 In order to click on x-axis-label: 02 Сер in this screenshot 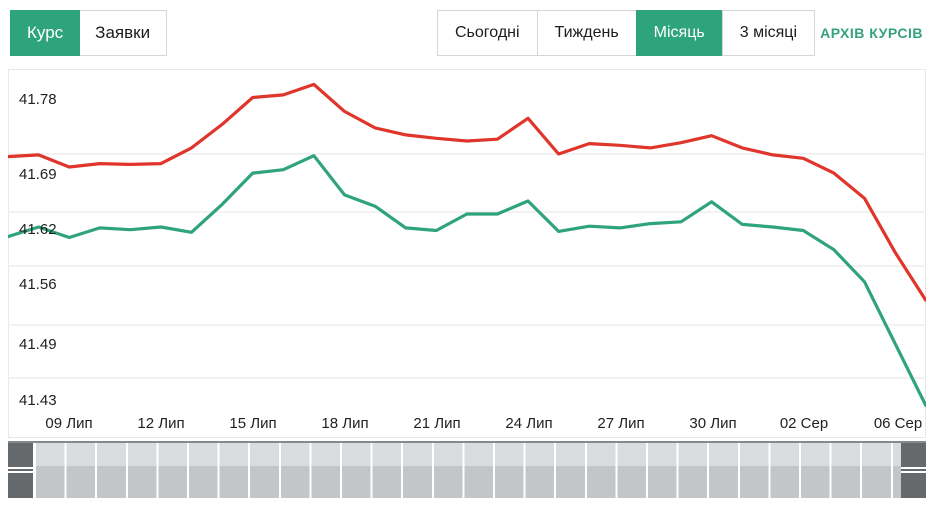, I will do `click(804, 423)`.